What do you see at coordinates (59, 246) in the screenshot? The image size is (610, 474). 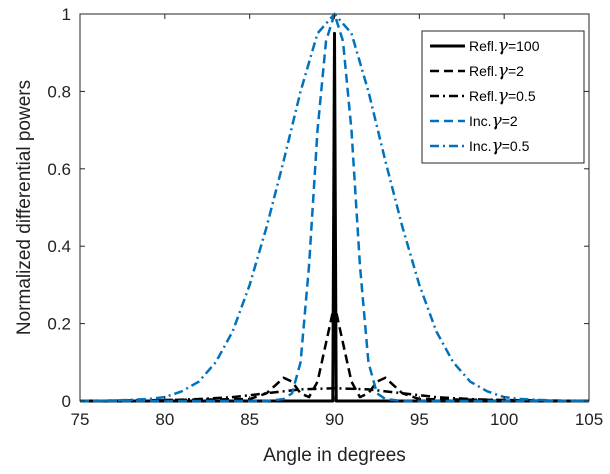 I see `y-tick-label: 0.4` at bounding box center [59, 246].